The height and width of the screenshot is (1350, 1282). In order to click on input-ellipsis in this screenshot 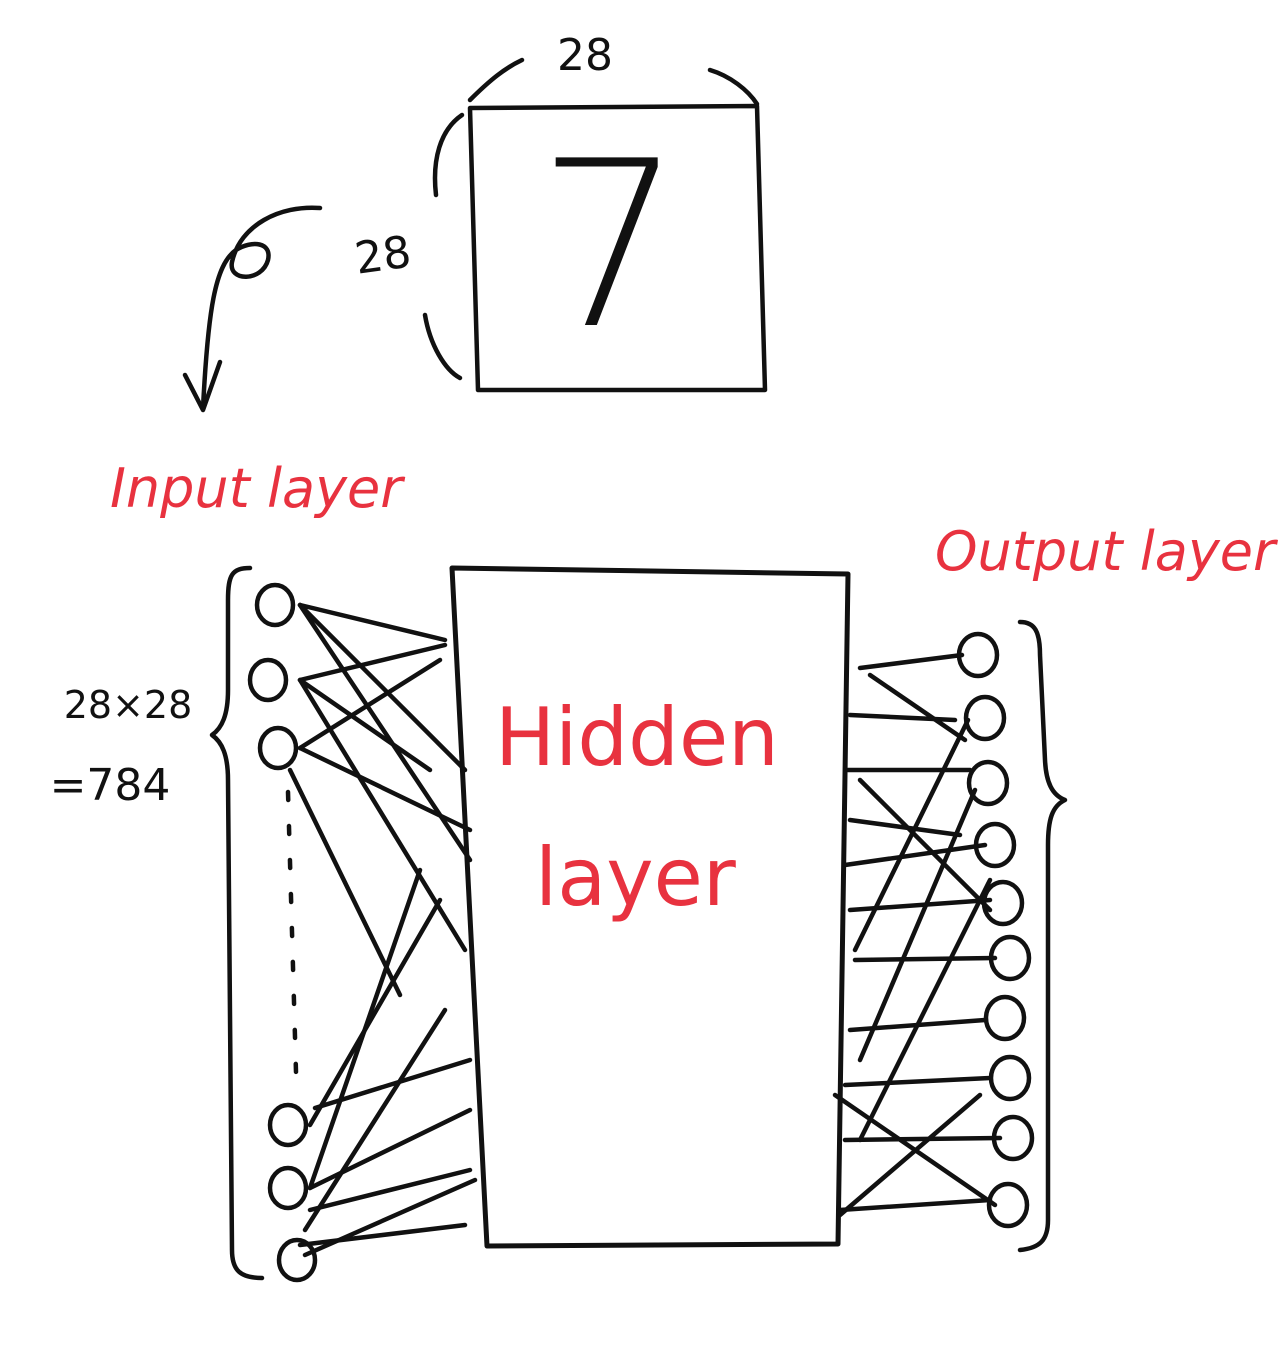, I will do `click(292, 932)`.